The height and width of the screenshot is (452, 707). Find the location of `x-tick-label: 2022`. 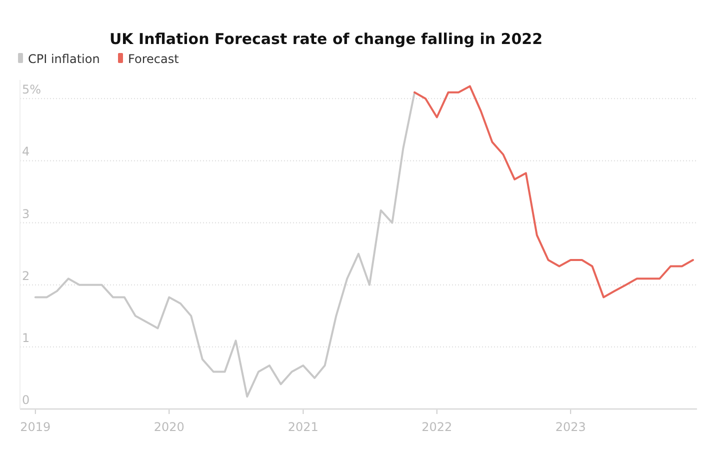

x-tick-label: 2022 is located at coordinates (437, 427).